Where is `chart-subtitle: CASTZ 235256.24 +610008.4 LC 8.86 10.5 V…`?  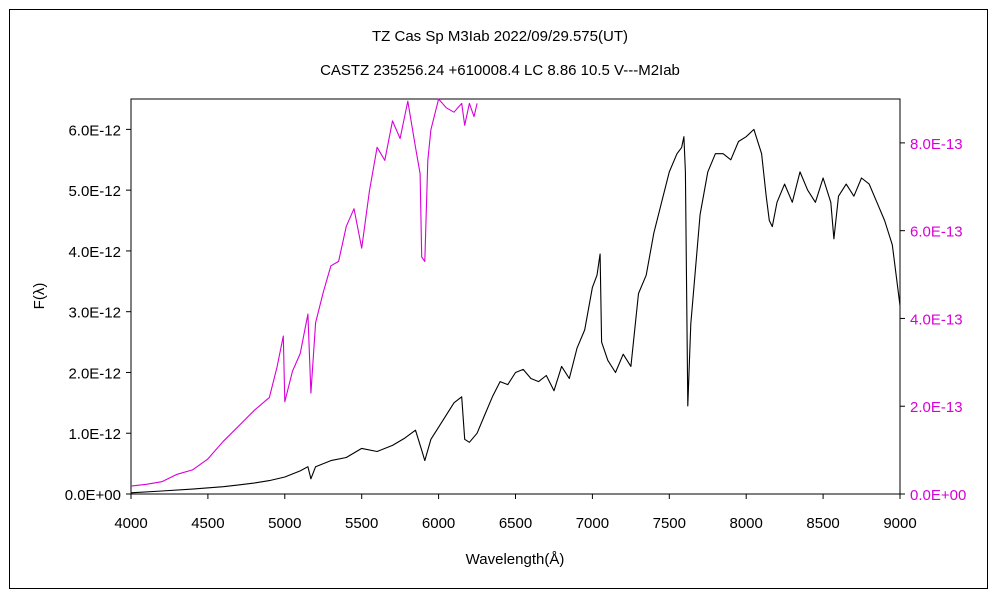 chart-subtitle: CASTZ 235256.24 +610008.4 LC 8.86 10.5 V… is located at coordinates (500, 70).